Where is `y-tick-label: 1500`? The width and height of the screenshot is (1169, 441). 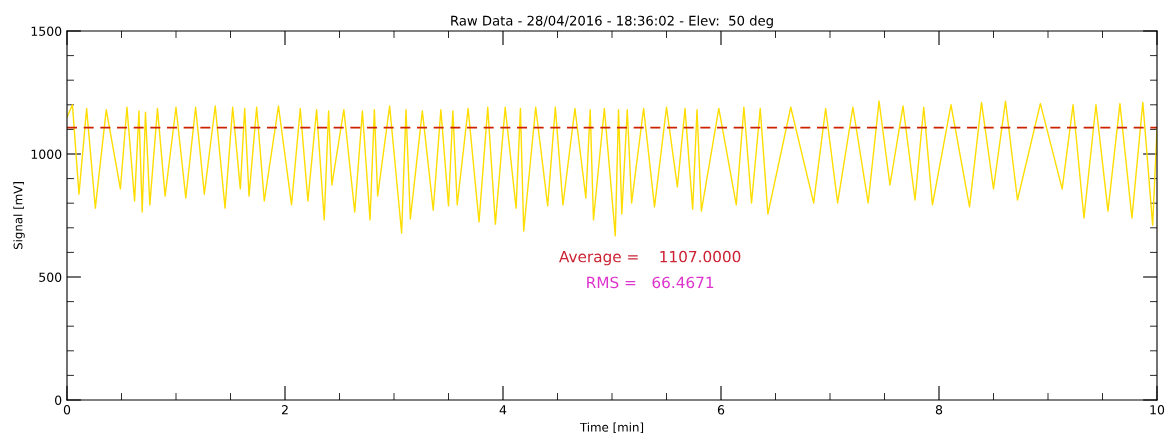
y-tick-label: 1500 is located at coordinates (46, 31).